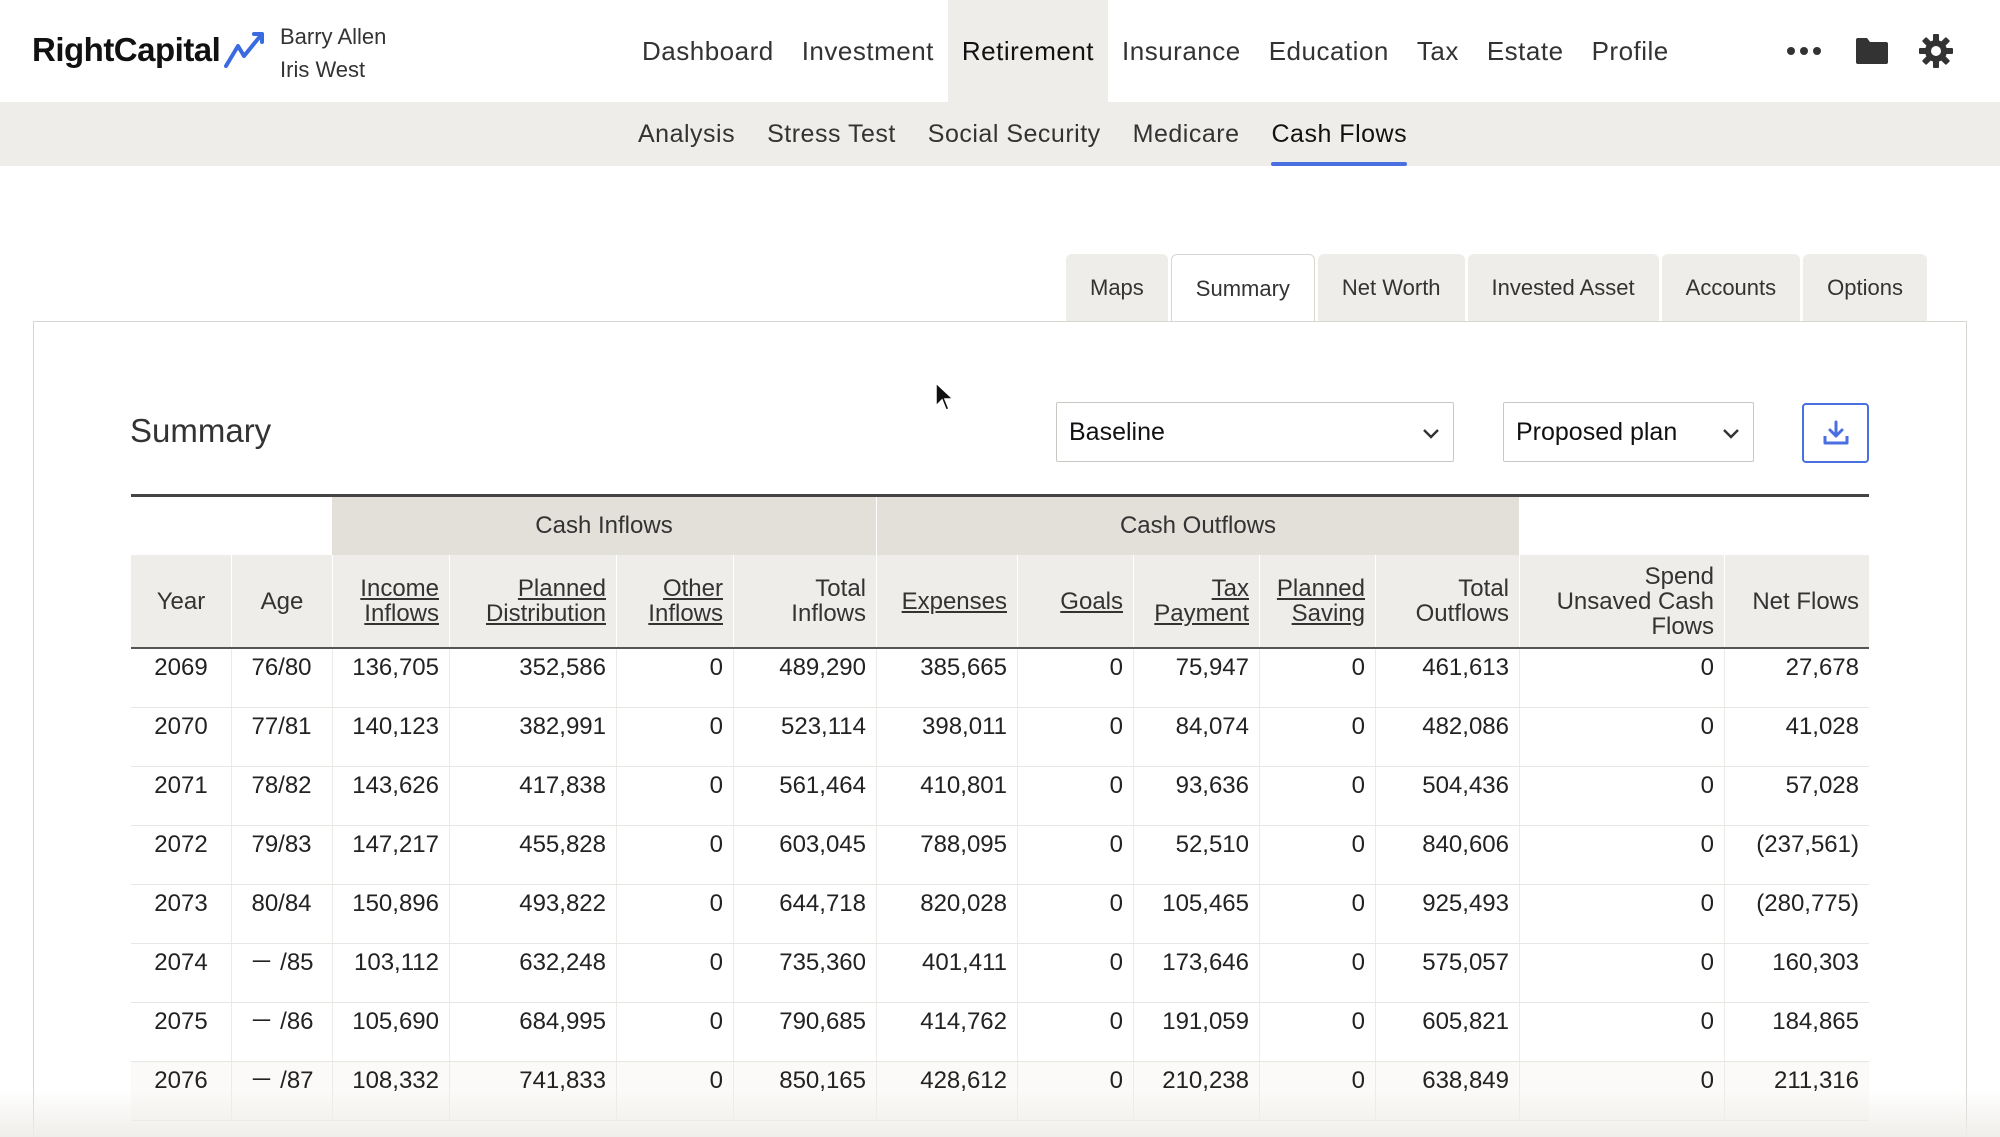 The width and height of the screenshot is (2000, 1137). What do you see at coordinates (181, 962) in the screenshot?
I see `cell-year: 2074` at bounding box center [181, 962].